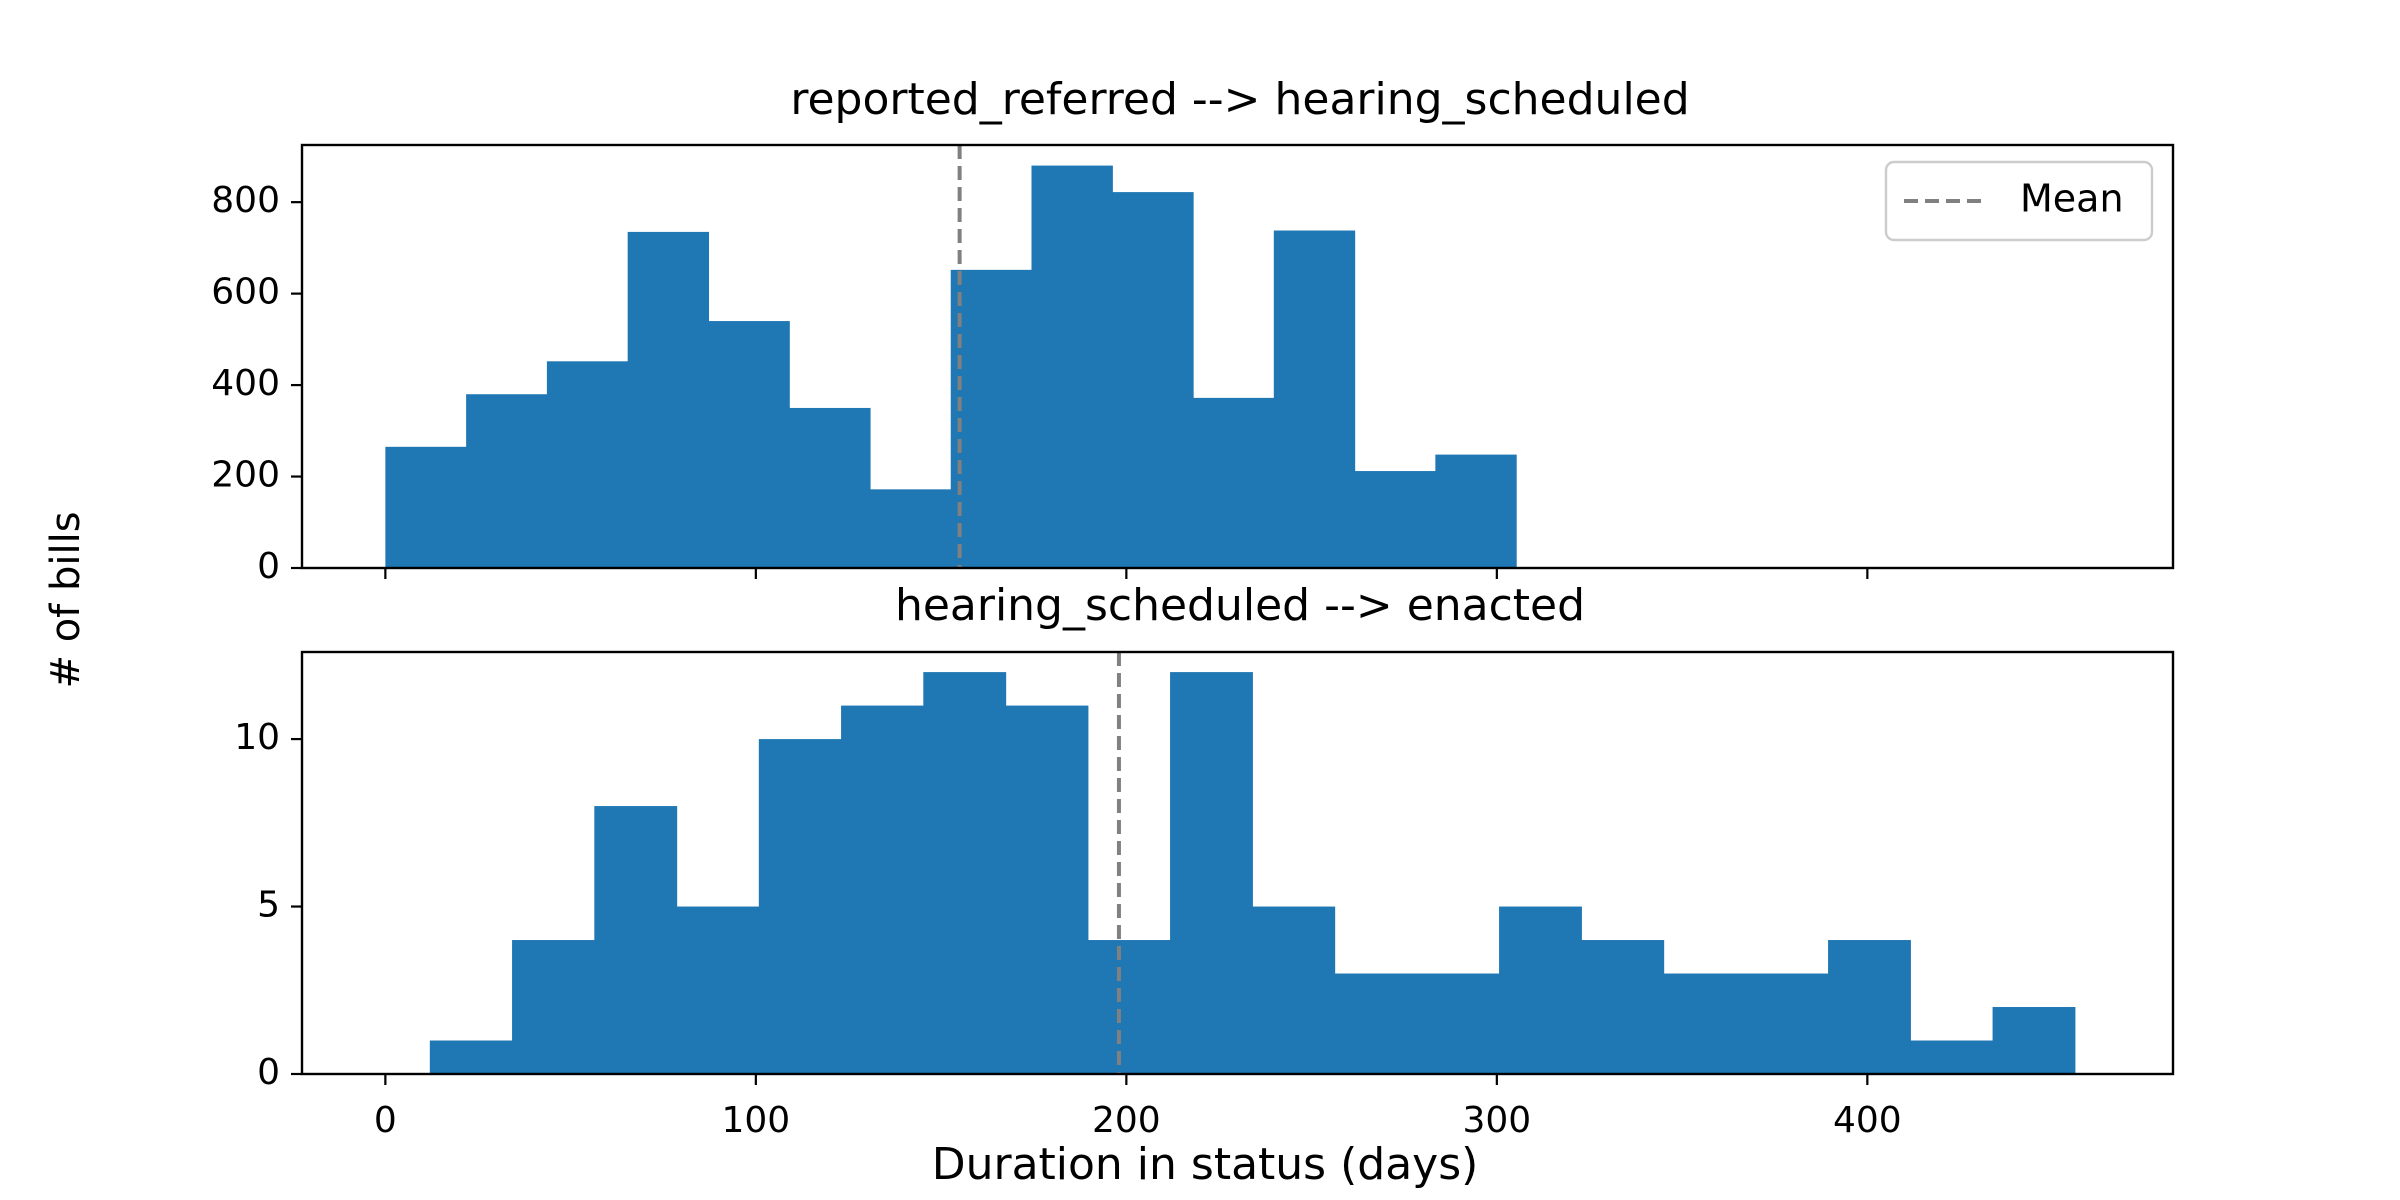 The image size is (2400, 1200). What do you see at coordinates (245, 383) in the screenshot?
I see `y-tick-label: 400` at bounding box center [245, 383].